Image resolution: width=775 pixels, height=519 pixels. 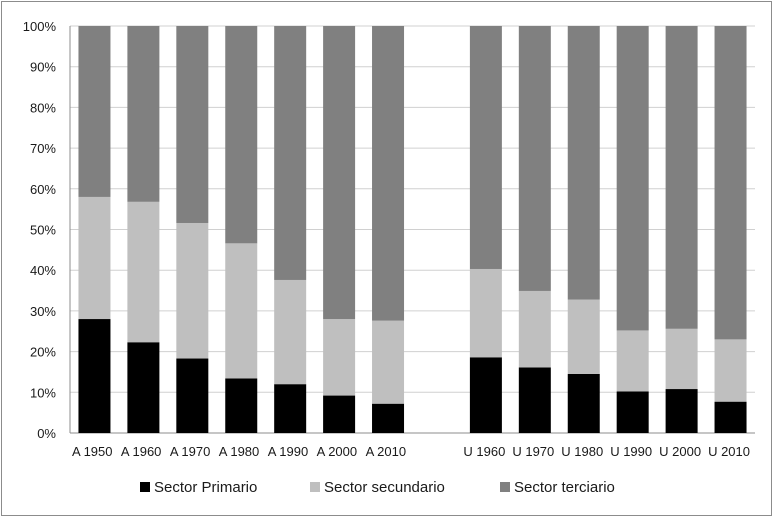 What do you see at coordinates (40, 26) in the screenshot?
I see `y-tick-label: 100%` at bounding box center [40, 26].